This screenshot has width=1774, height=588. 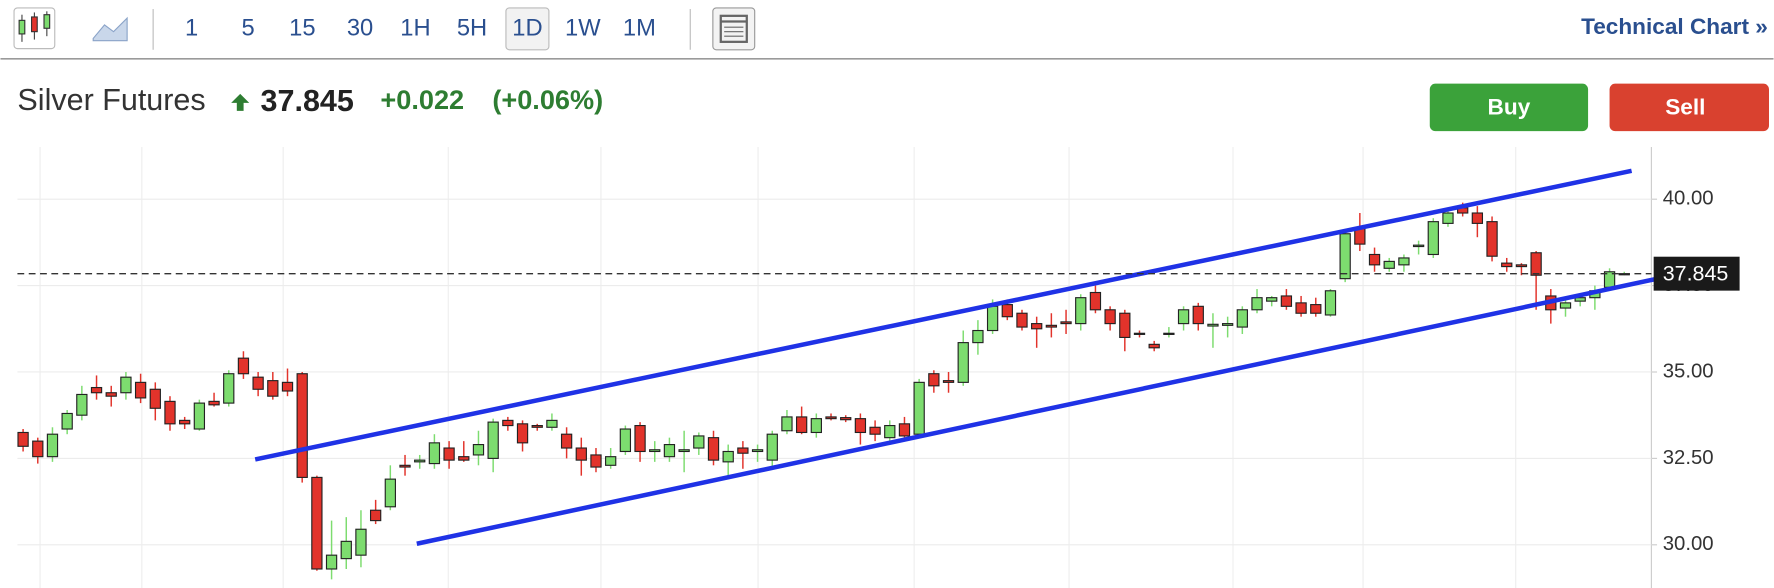 What do you see at coordinates (1674, 26) in the screenshot?
I see `technical-chart-link: Technical Chart »` at bounding box center [1674, 26].